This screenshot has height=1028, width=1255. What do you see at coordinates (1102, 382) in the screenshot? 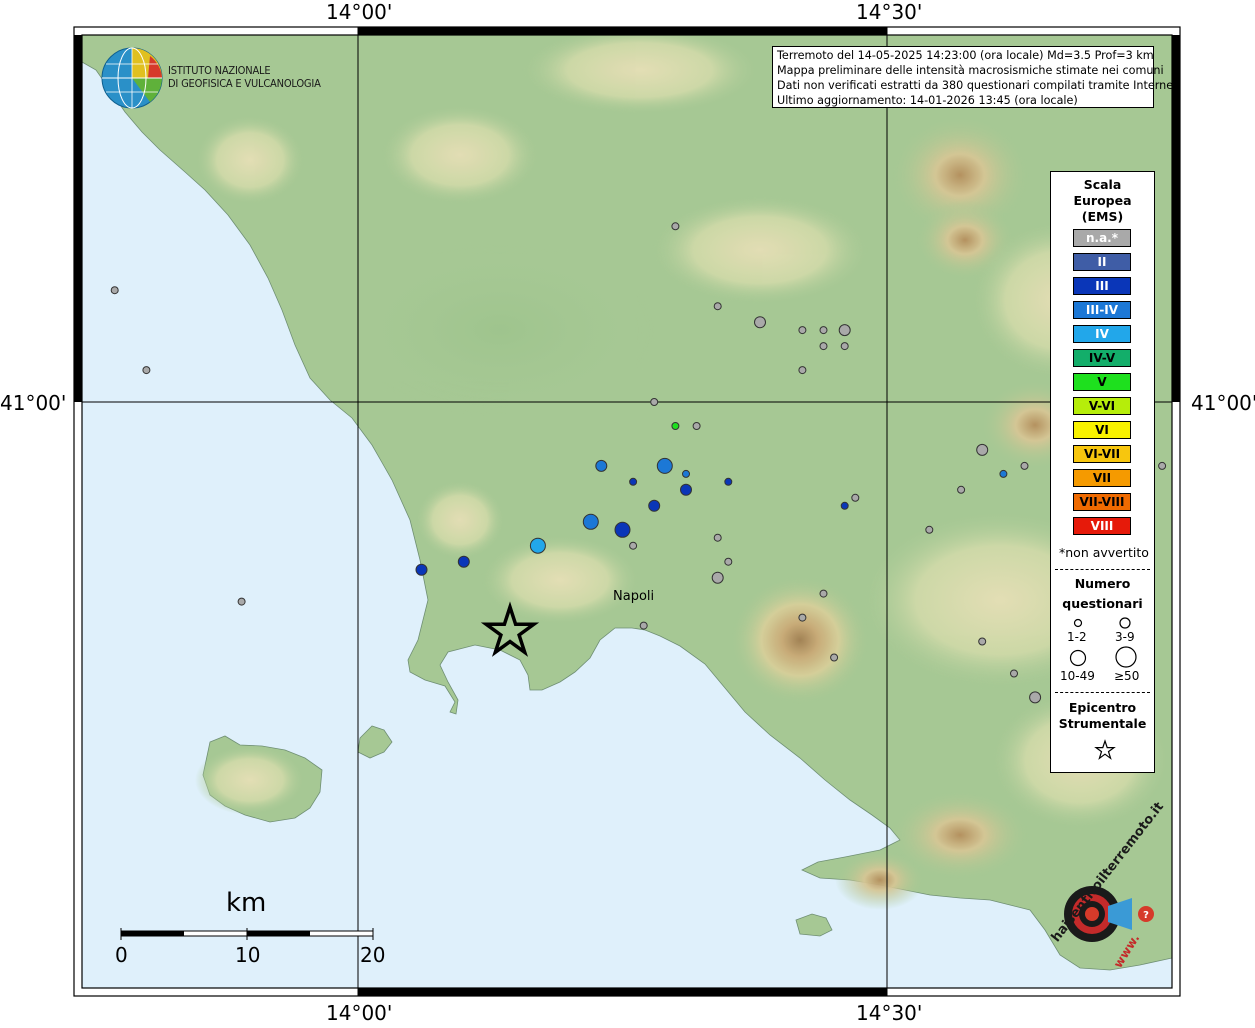
I see `legend-swatch: V` at bounding box center [1102, 382].